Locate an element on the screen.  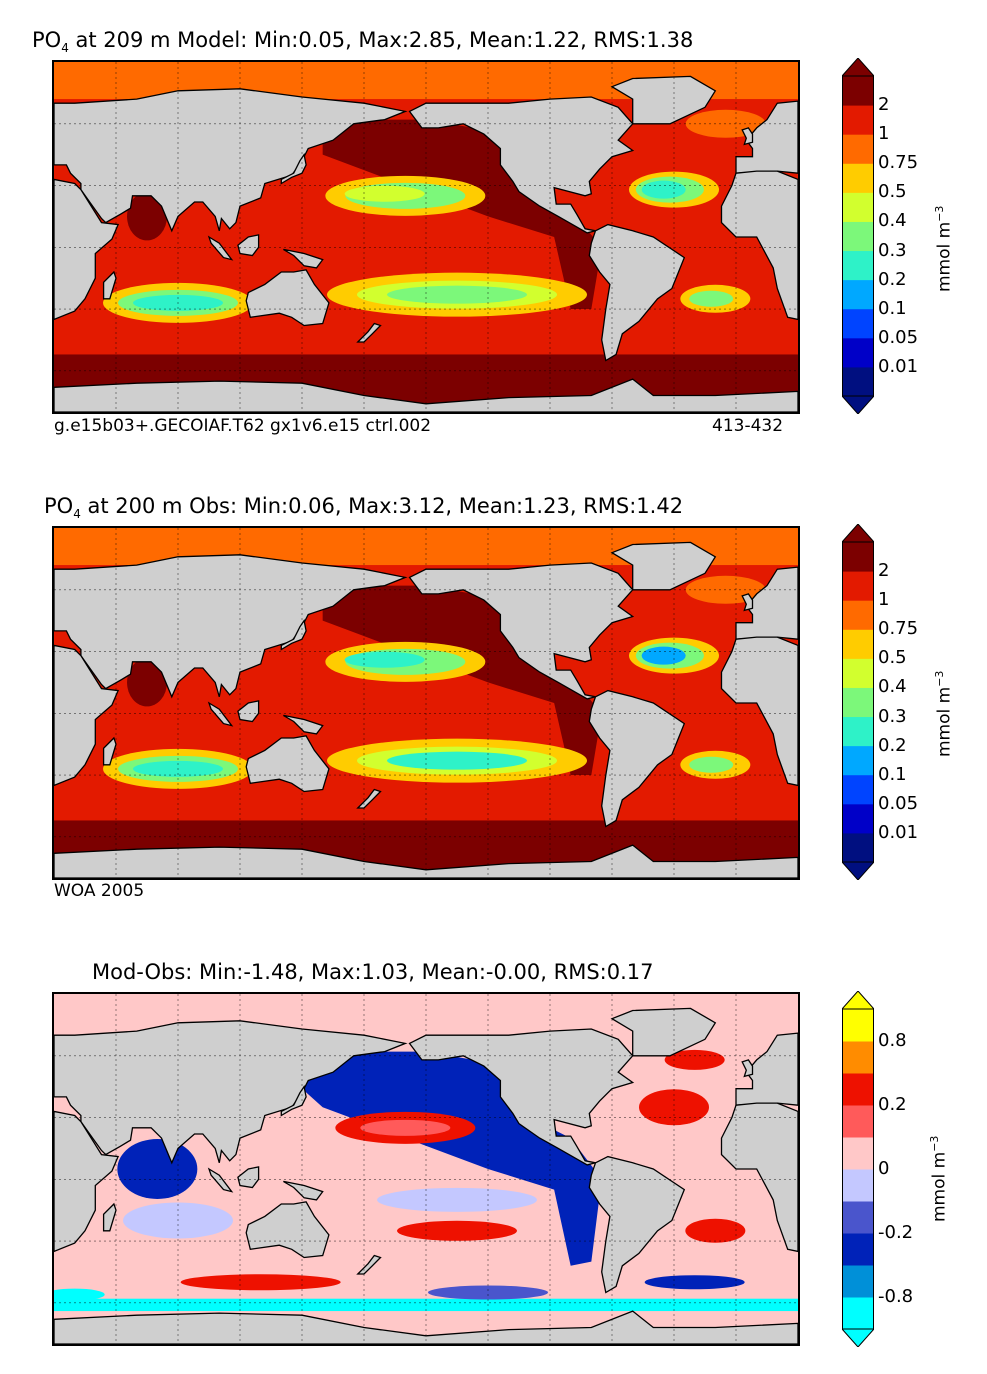
colorbar-tick-label: -0.8 is located at coordinates (896, 1296).